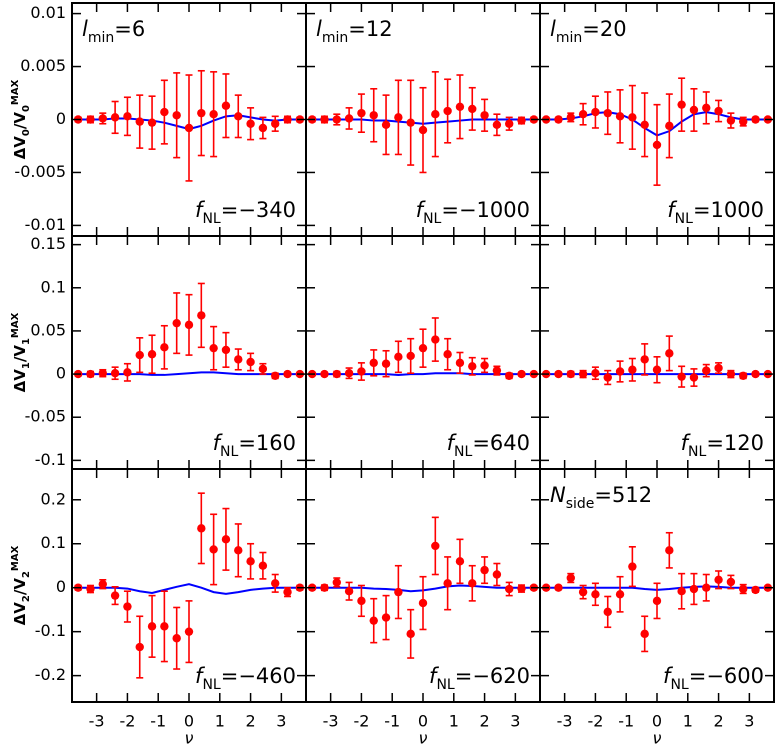 This screenshot has height=746, width=778. I want to click on x-tick-label: 0, so click(423, 721).